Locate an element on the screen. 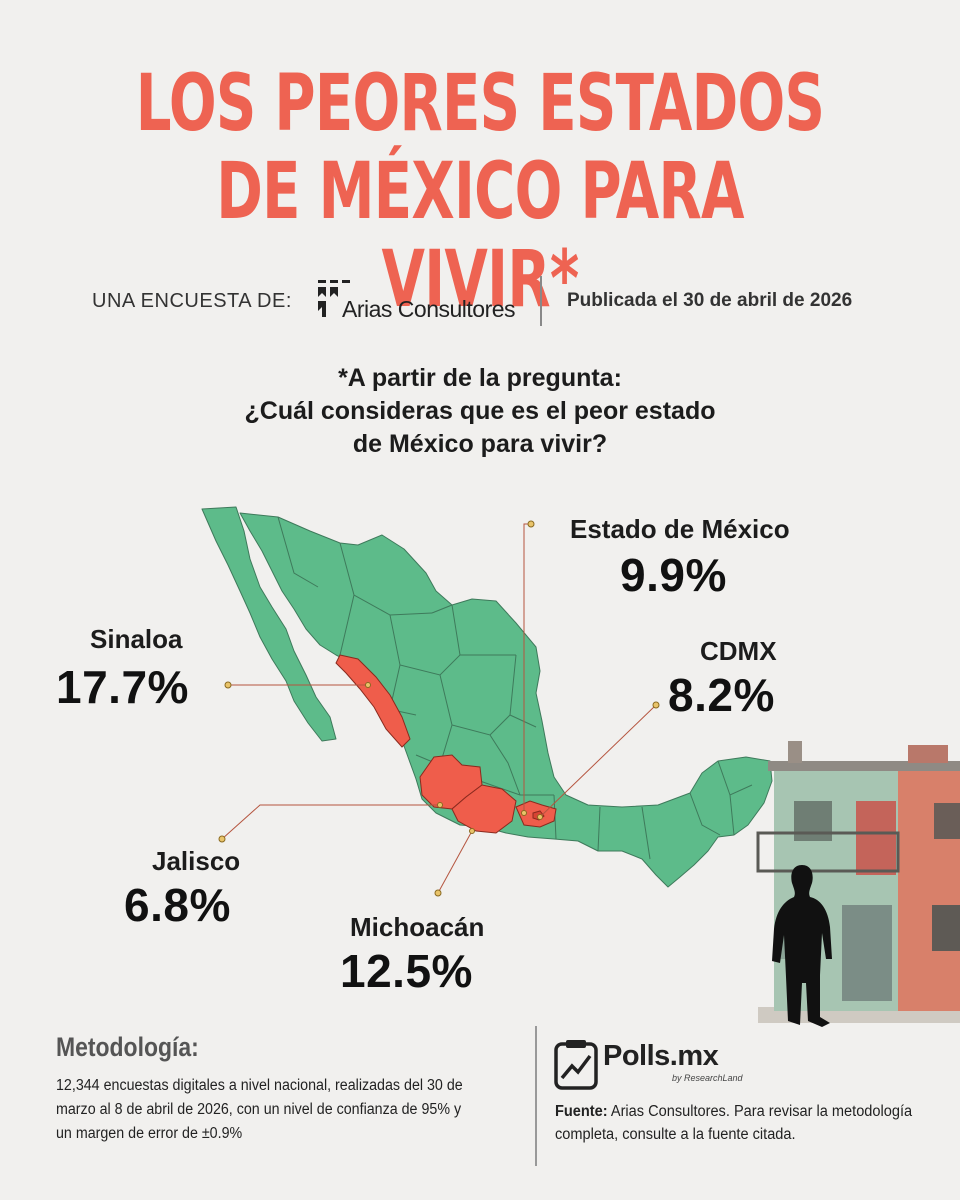 This screenshot has width=960, height=1200. divider is located at coordinates (541, 301).